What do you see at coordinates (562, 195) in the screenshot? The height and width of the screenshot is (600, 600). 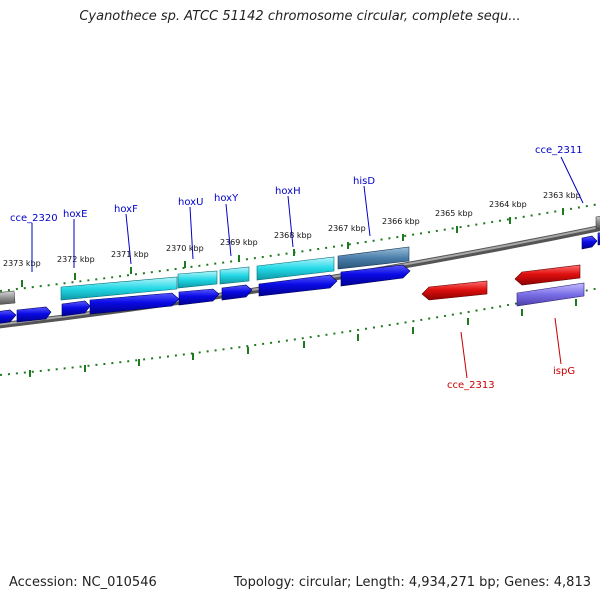 I see `tick-label: 2363 kbp` at bounding box center [562, 195].